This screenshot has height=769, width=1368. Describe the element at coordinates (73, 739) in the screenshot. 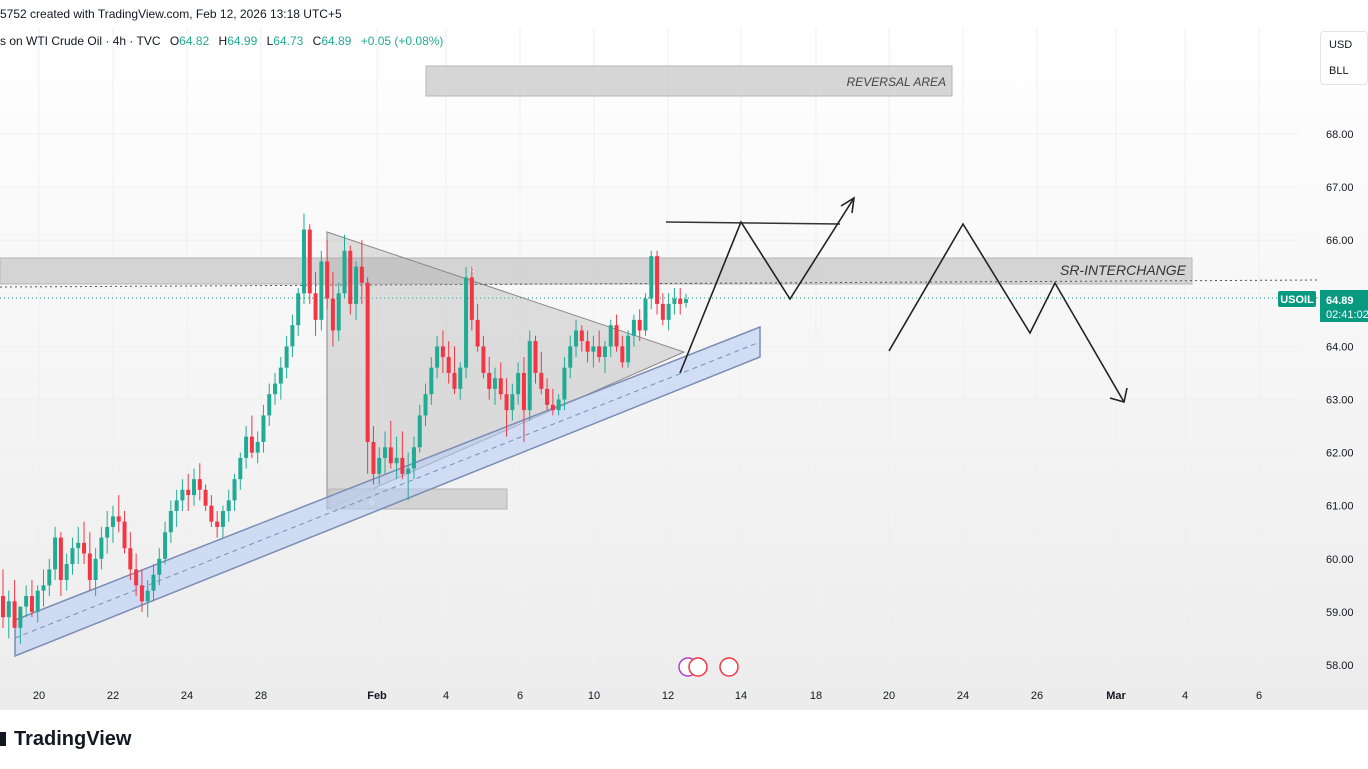

I see `brand-name: TradingView` at that location.